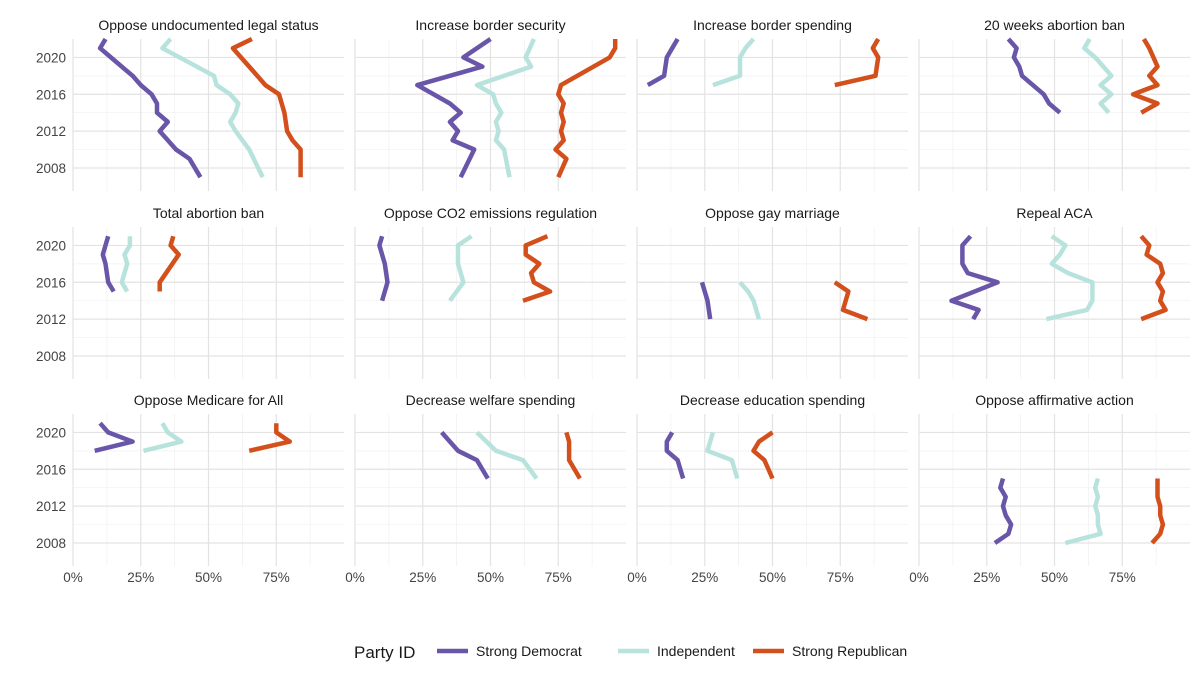 Image resolution: width=1200 pixels, height=691 pixels. What do you see at coordinates (208, 25) in the screenshot?
I see `panel-title: Oppose undocumented legal status` at bounding box center [208, 25].